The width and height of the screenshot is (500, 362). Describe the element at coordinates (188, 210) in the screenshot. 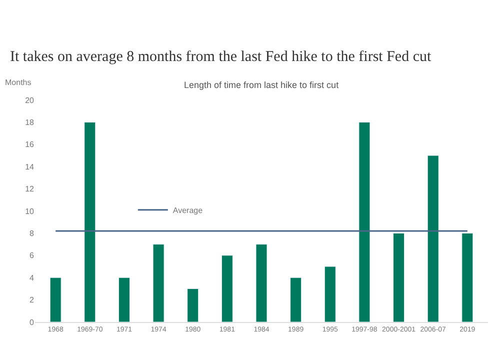

I see `legend-label: Average` at that location.